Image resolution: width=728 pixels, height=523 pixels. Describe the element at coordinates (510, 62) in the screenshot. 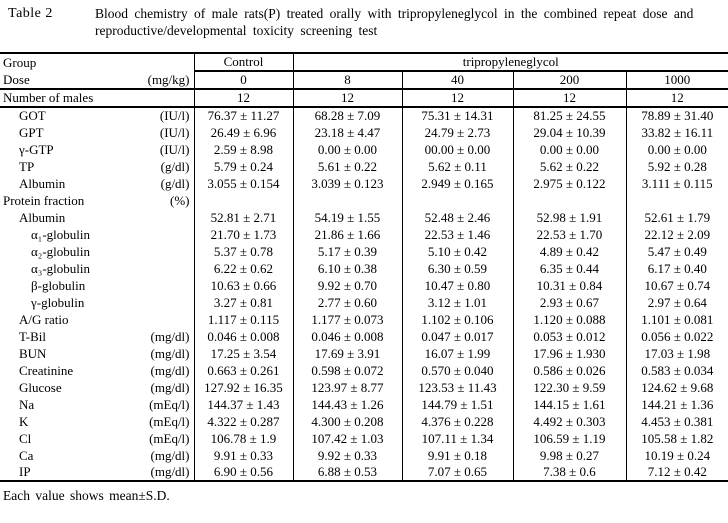

I see `header-treatment-cell: tripropyleneglycol` at that location.